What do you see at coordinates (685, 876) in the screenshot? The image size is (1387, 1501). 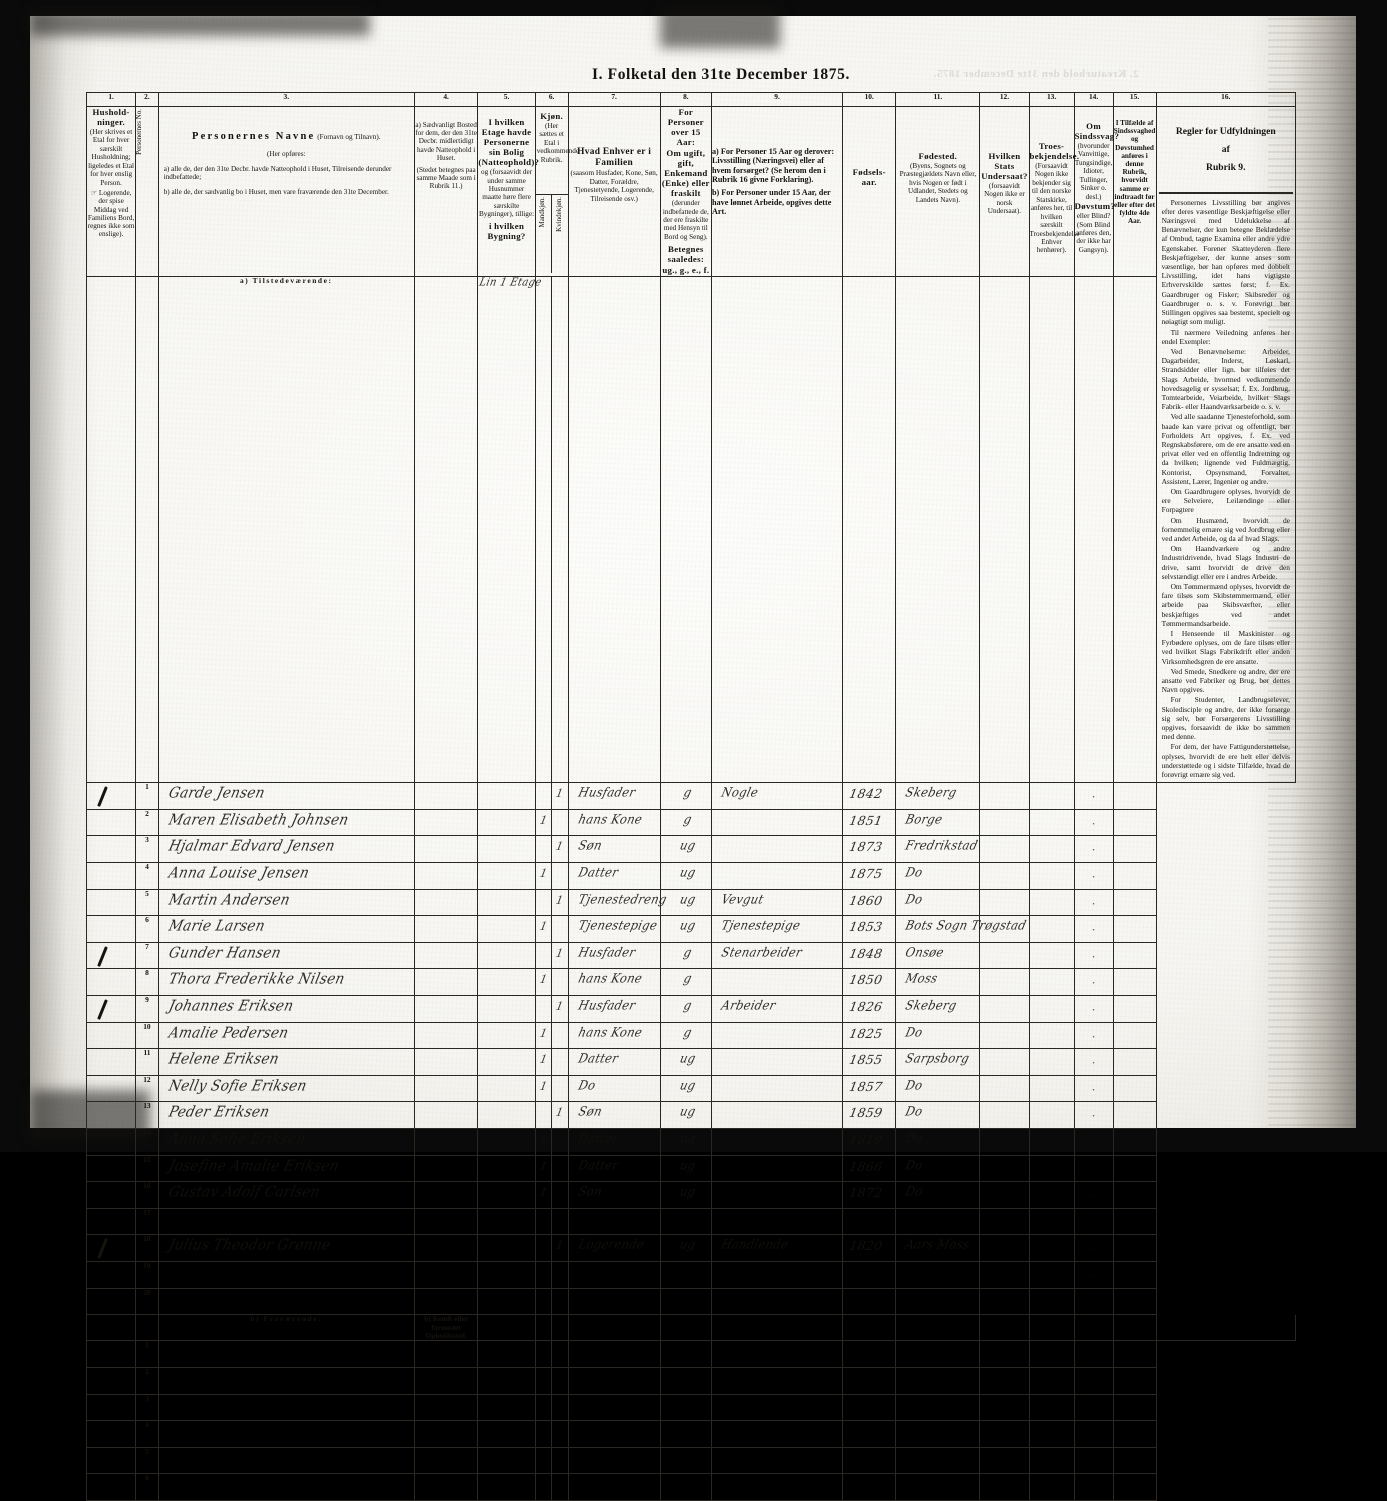 I see `cell-marital-status: ug` at bounding box center [685, 876].